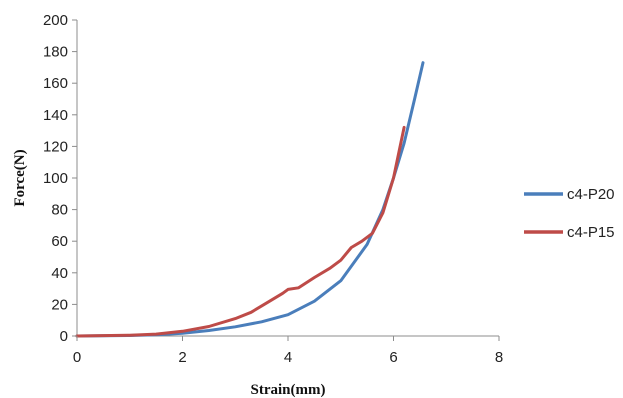 This screenshot has width=623, height=398. What do you see at coordinates (55, 146) in the screenshot?
I see `y-tick-label: 120` at bounding box center [55, 146].